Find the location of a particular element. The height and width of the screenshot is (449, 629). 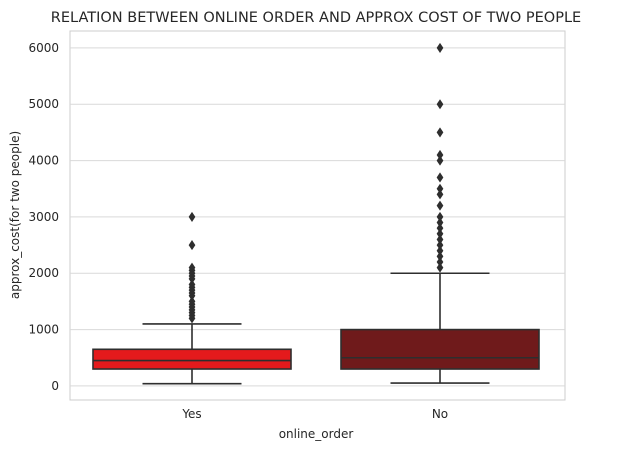

y-tick-label: 3000 is located at coordinates (43, 217).